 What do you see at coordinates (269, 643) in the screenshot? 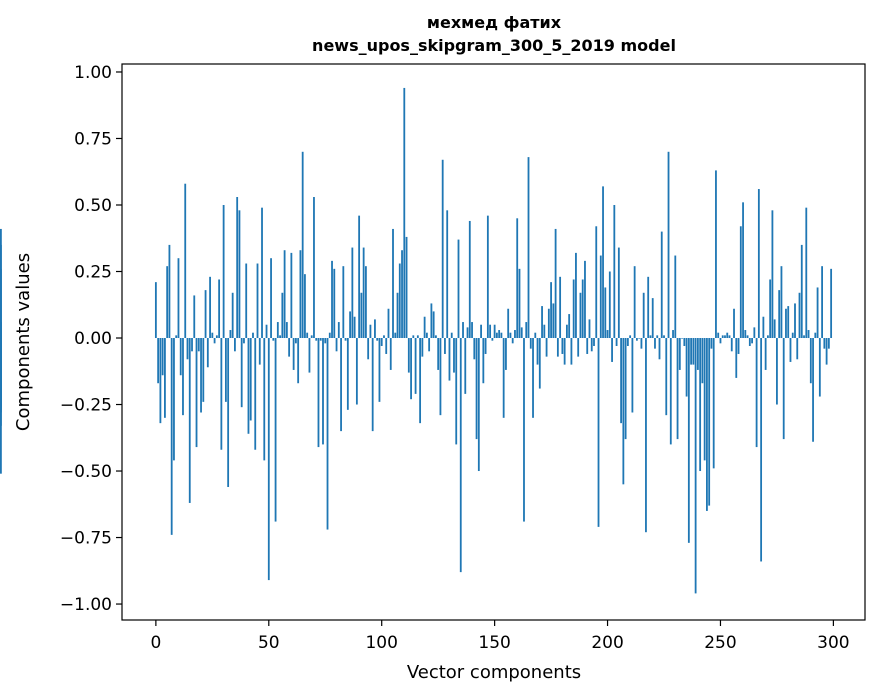
I see `x-tick-label: 50` at bounding box center [269, 643].